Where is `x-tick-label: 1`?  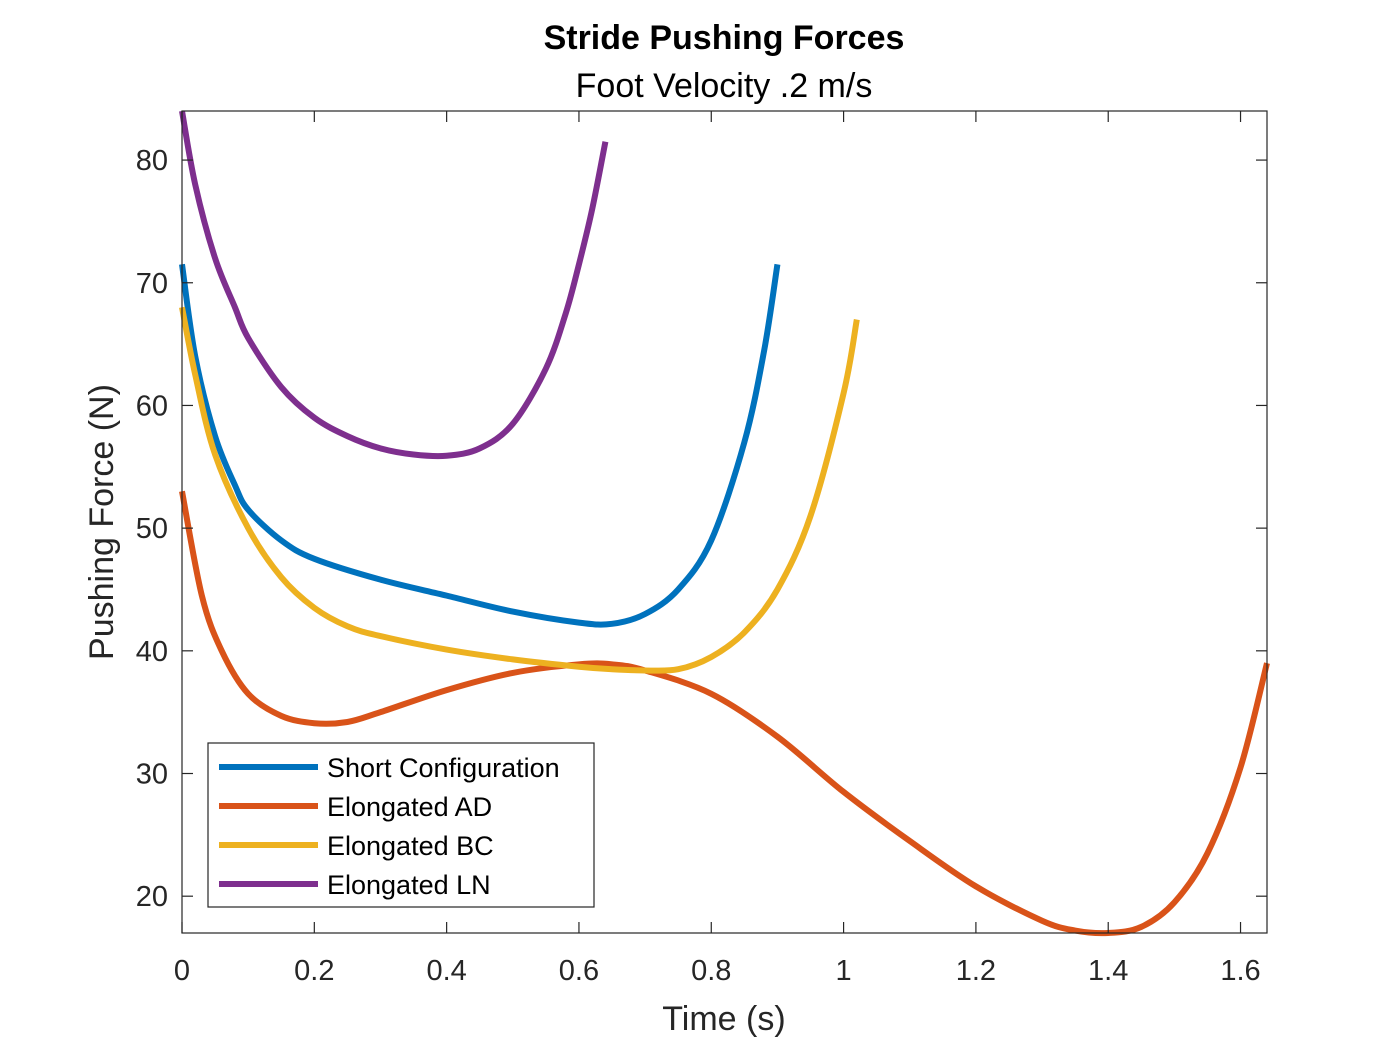
x-tick-label: 1 is located at coordinates (844, 971).